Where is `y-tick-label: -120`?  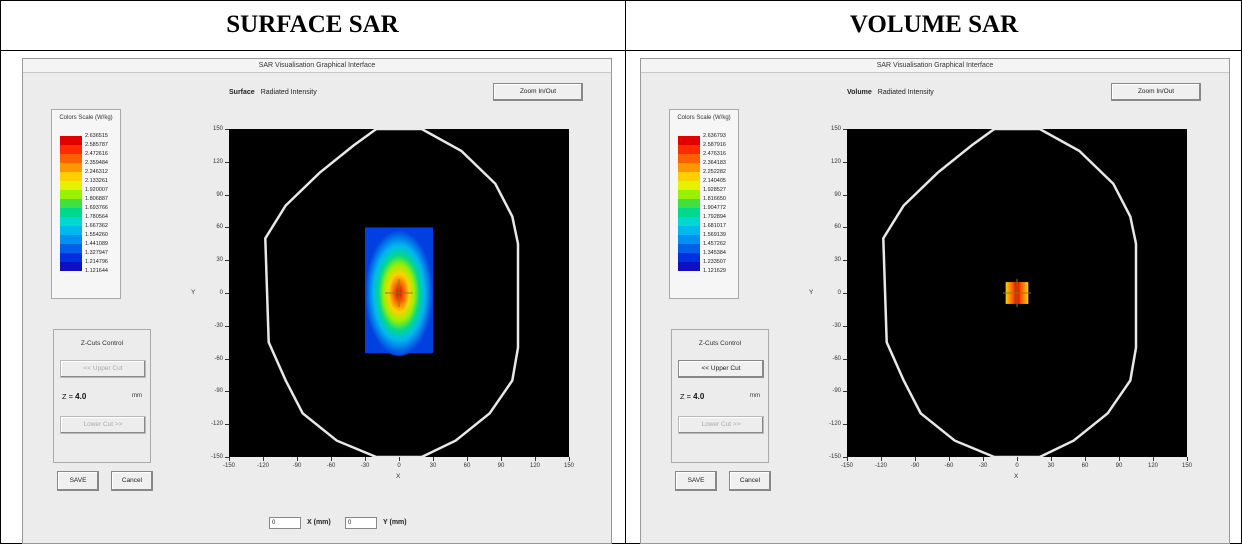
y-tick-label: -120 is located at coordinates (834, 424).